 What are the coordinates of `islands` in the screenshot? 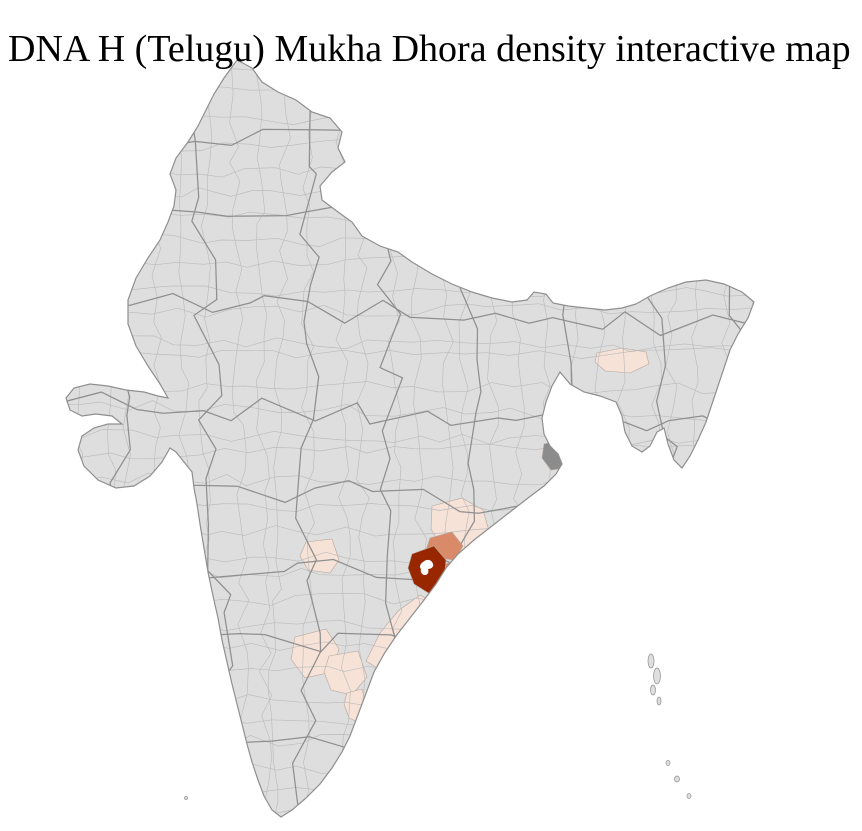 It's located at (438, 726).